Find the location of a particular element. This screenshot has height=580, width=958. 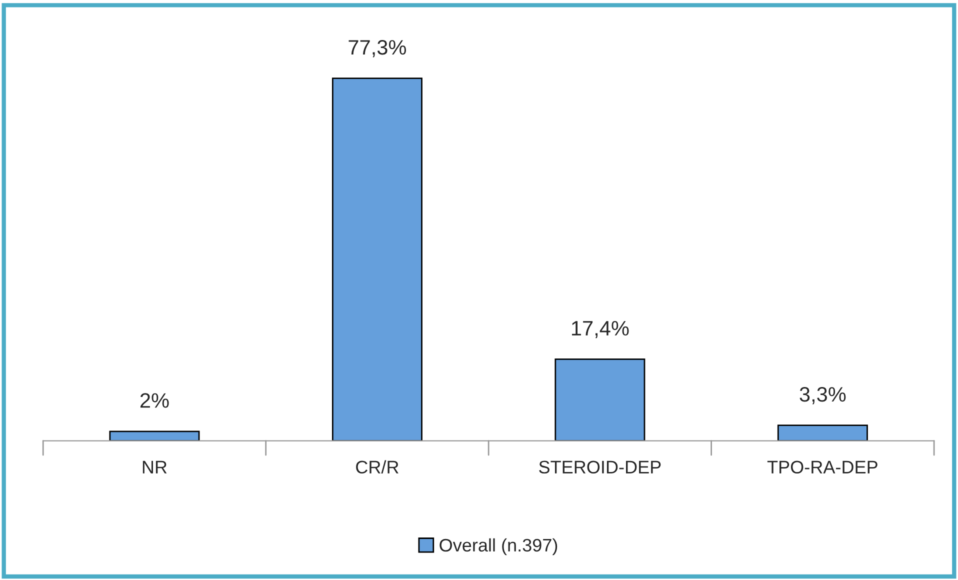

data-label: 17,4% is located at coordinates (600, 329).